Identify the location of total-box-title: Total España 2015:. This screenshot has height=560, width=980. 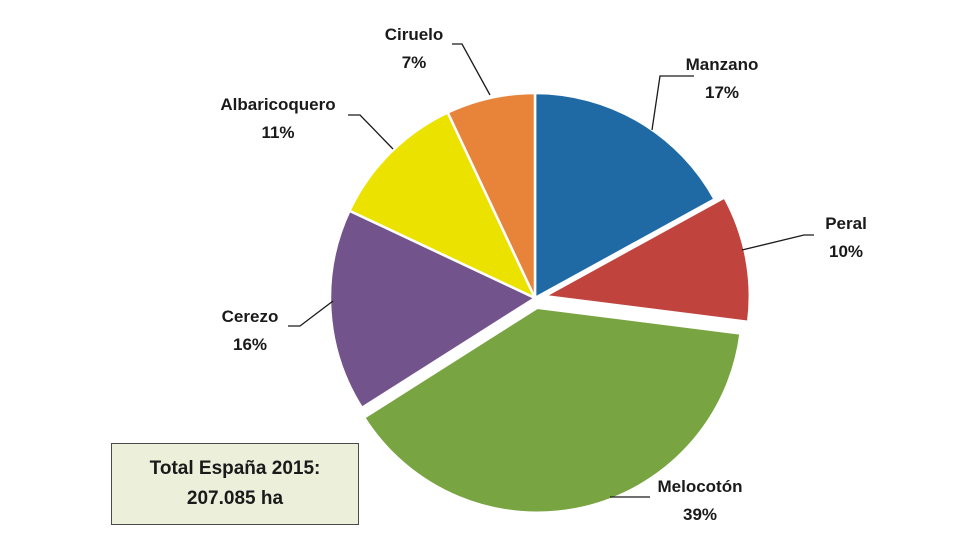
(235, 468).